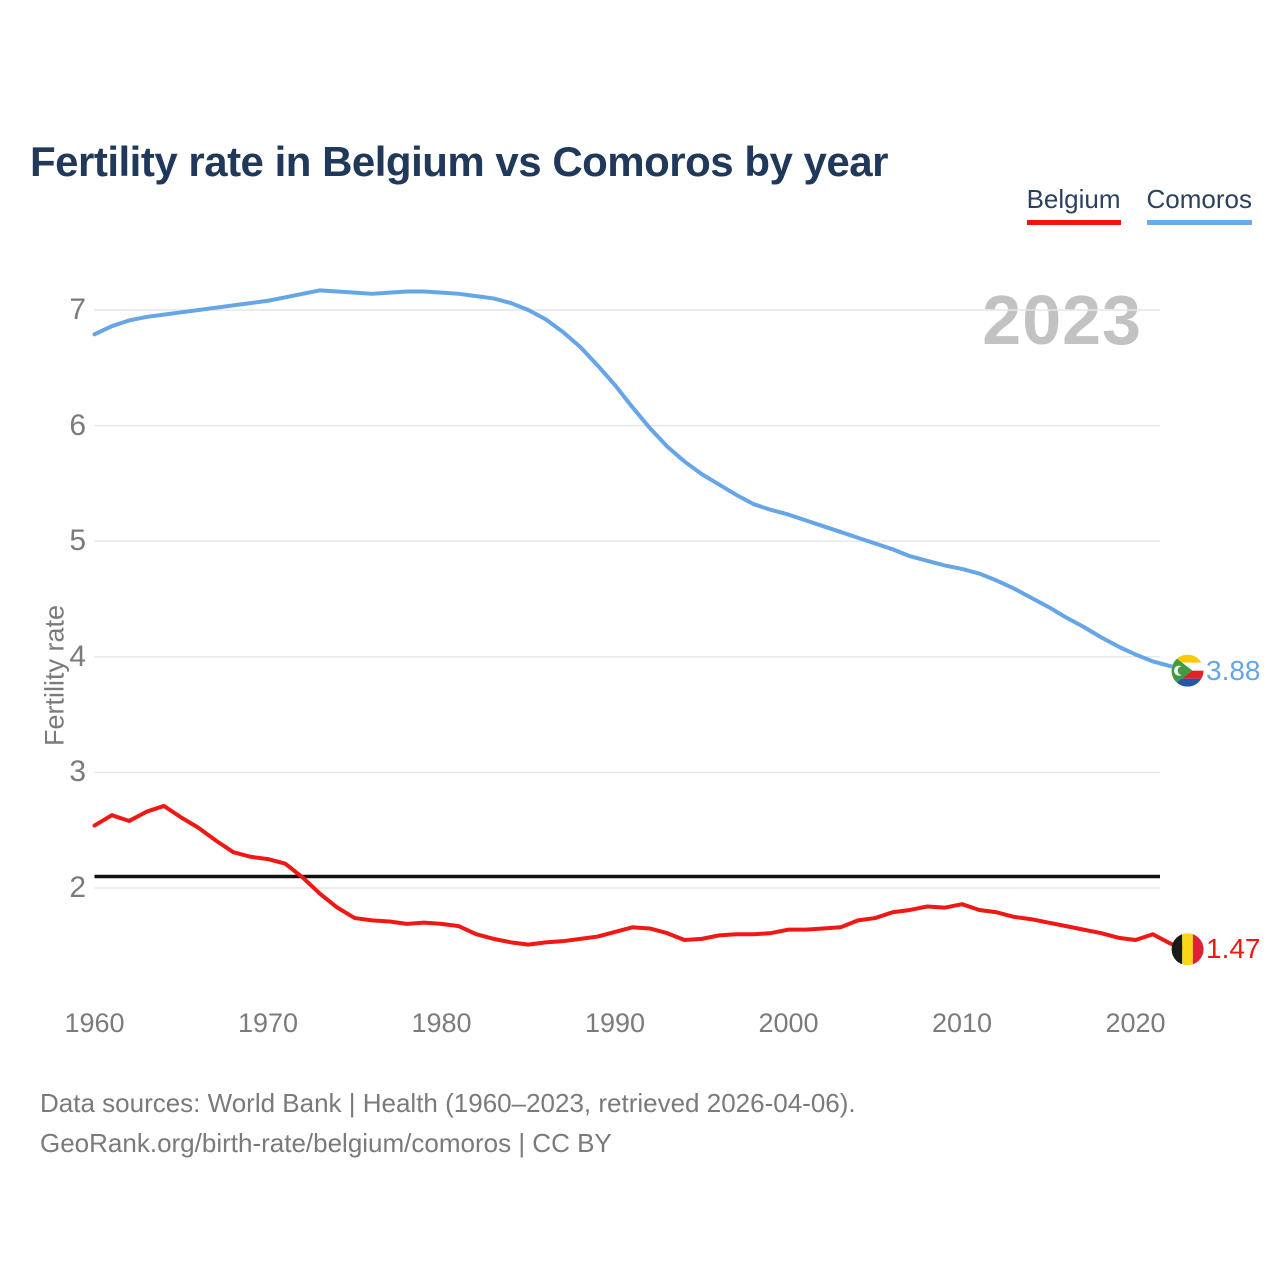  Describe the element at coordinates (1187, 670) in the screenshot. I see `comoros-flag-icon` at that location.